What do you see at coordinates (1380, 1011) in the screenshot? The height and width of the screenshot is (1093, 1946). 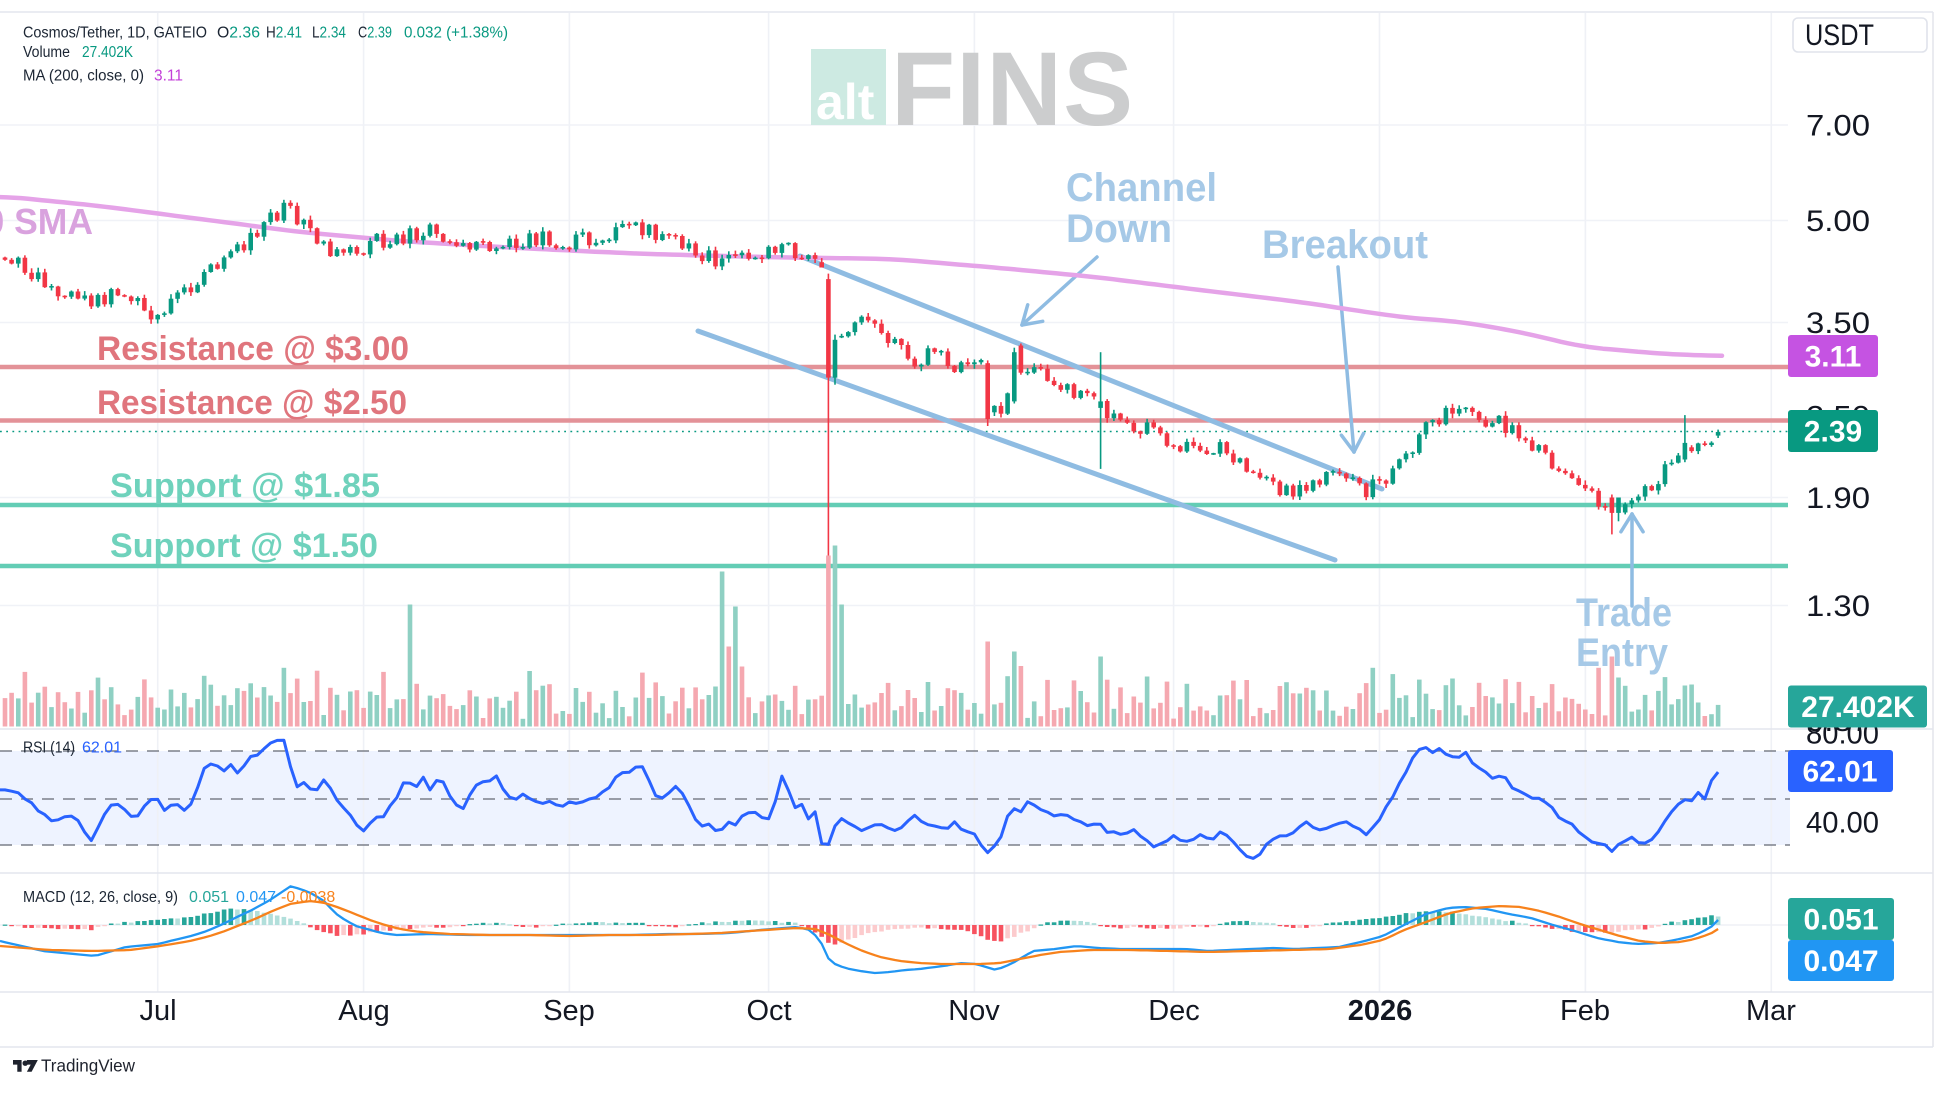 I see `svg-text: 2026` at bounding box center [1380, 1011].